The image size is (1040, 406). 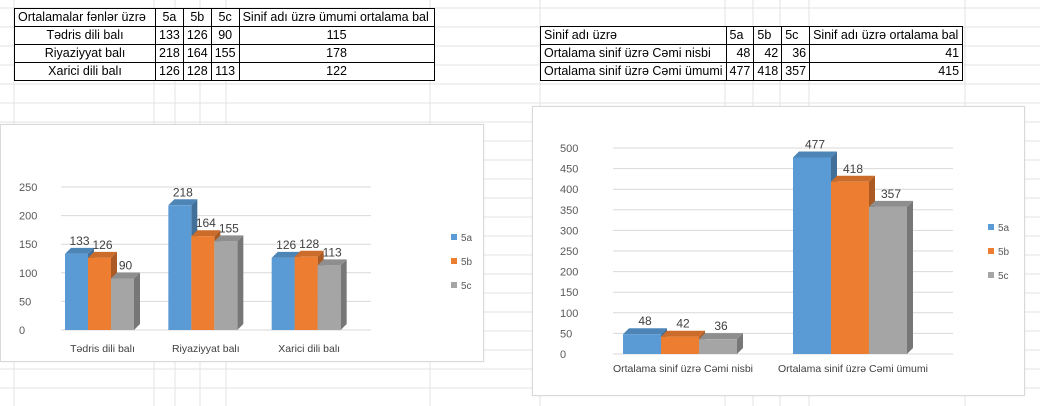 I want to click on average-cell: 415, so click(x=886, y=71).